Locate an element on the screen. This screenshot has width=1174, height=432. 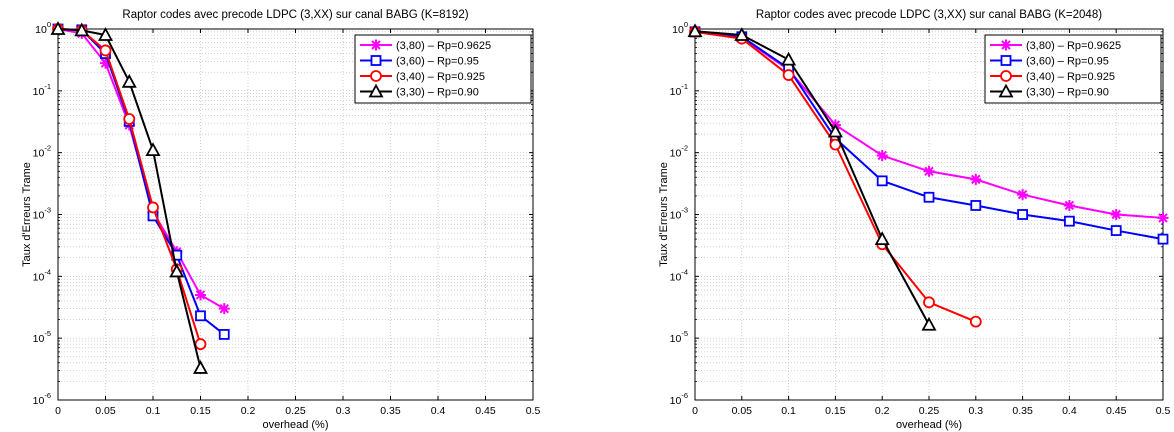
legend-item: (3,80) – Rp=0.9625 is located at coordinates (425, 45).